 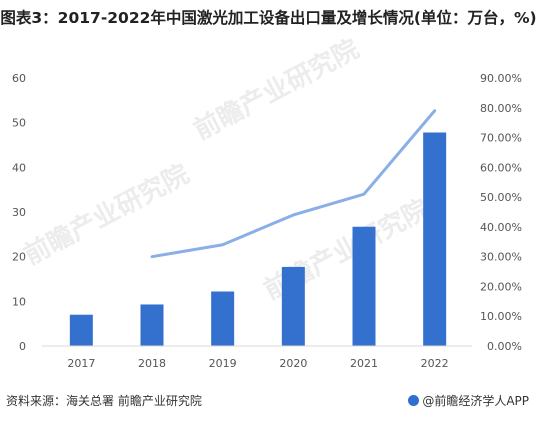 What do you see at coordinates (293, 306) in the screenshot?
I see `bar-2020` at bounding box center [293, 306].